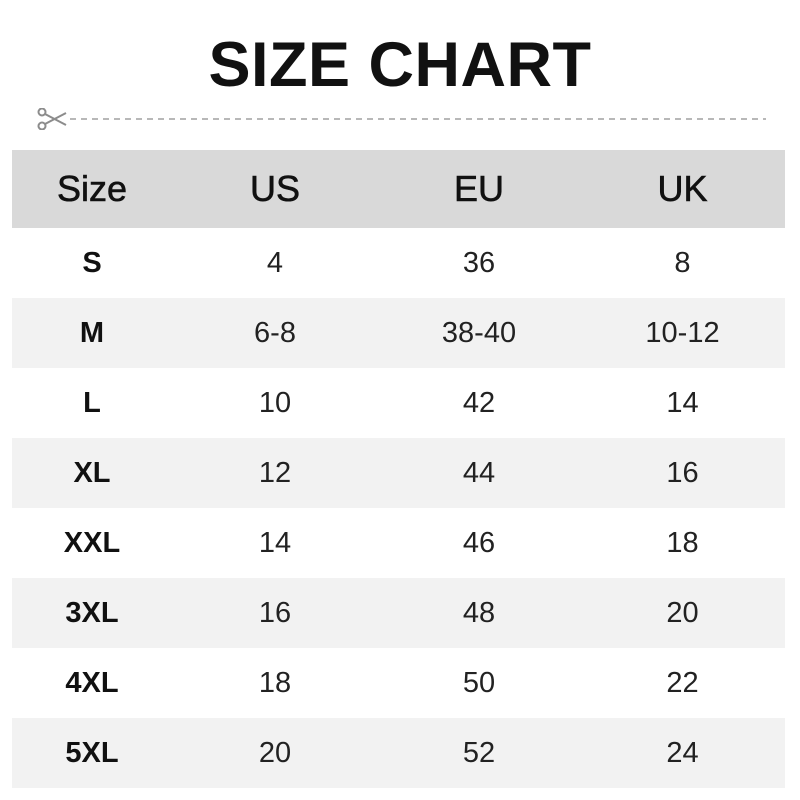 The image size is (800, 800). What do you see at coordinates (400, 65) in the screenshot?
I see `page-title: SIZE CHART` at bounding box center [400, 65].